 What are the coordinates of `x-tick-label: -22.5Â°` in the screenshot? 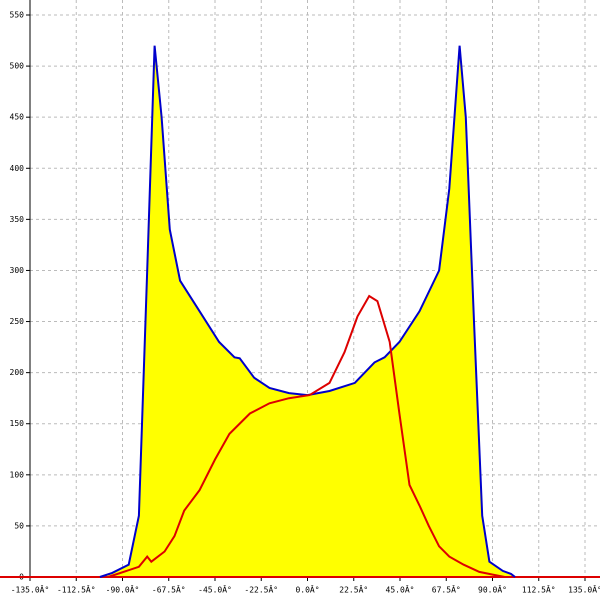 It's located at (261, 589).